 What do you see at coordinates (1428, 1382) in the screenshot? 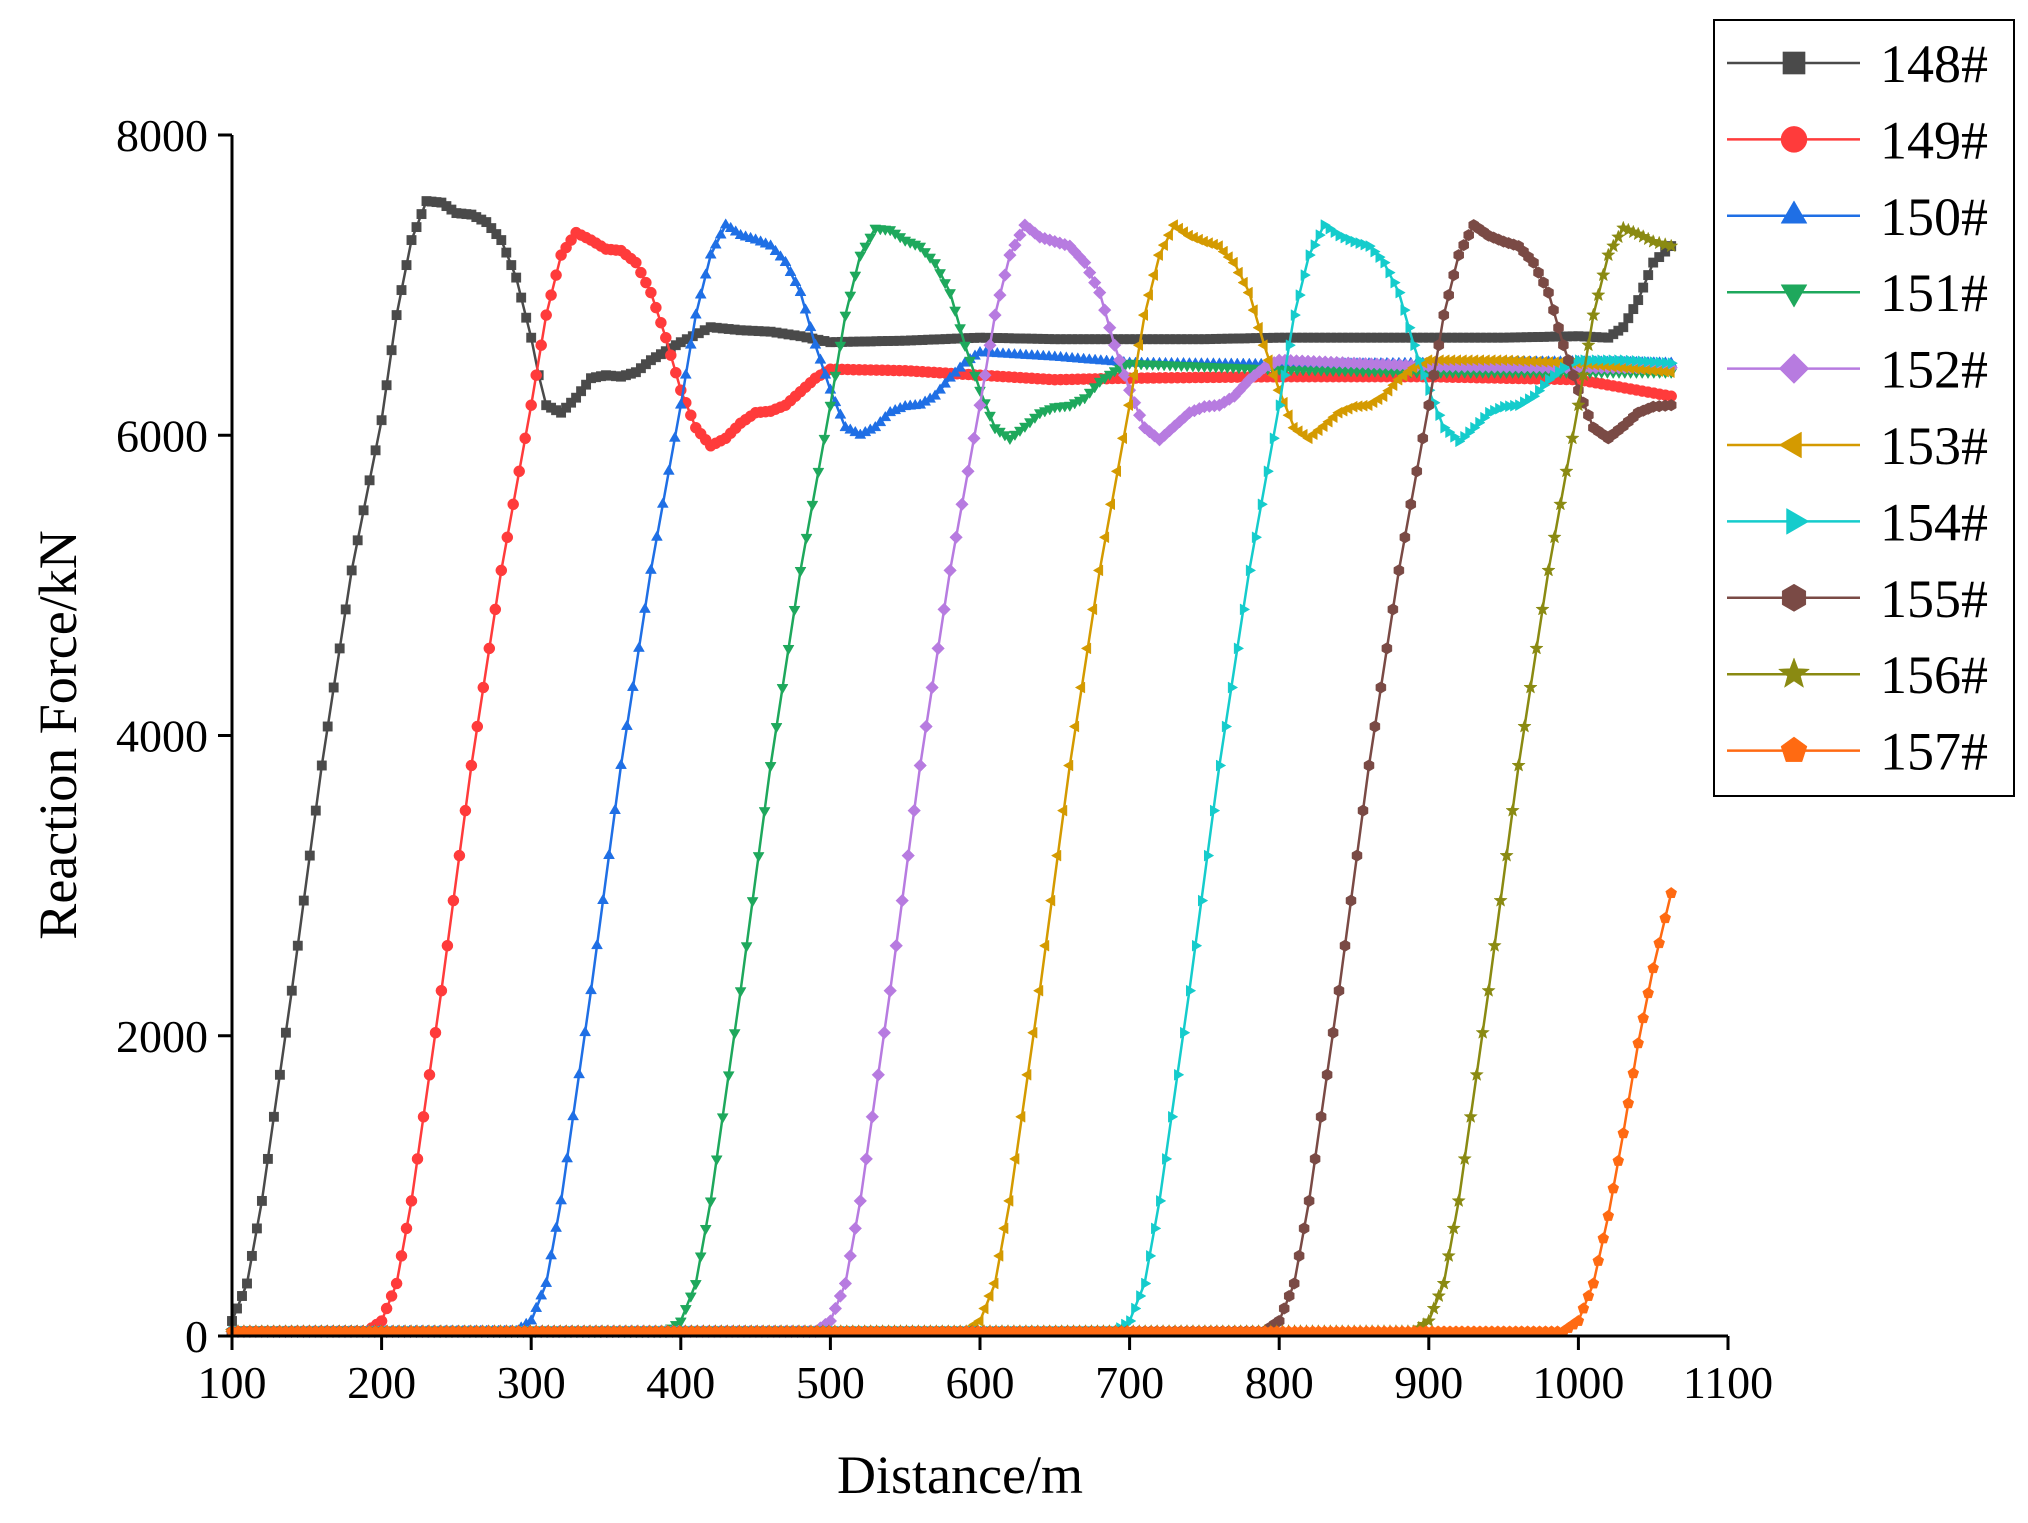
I see `x-tick-label: 900` at bounding box center [1428, 1382].